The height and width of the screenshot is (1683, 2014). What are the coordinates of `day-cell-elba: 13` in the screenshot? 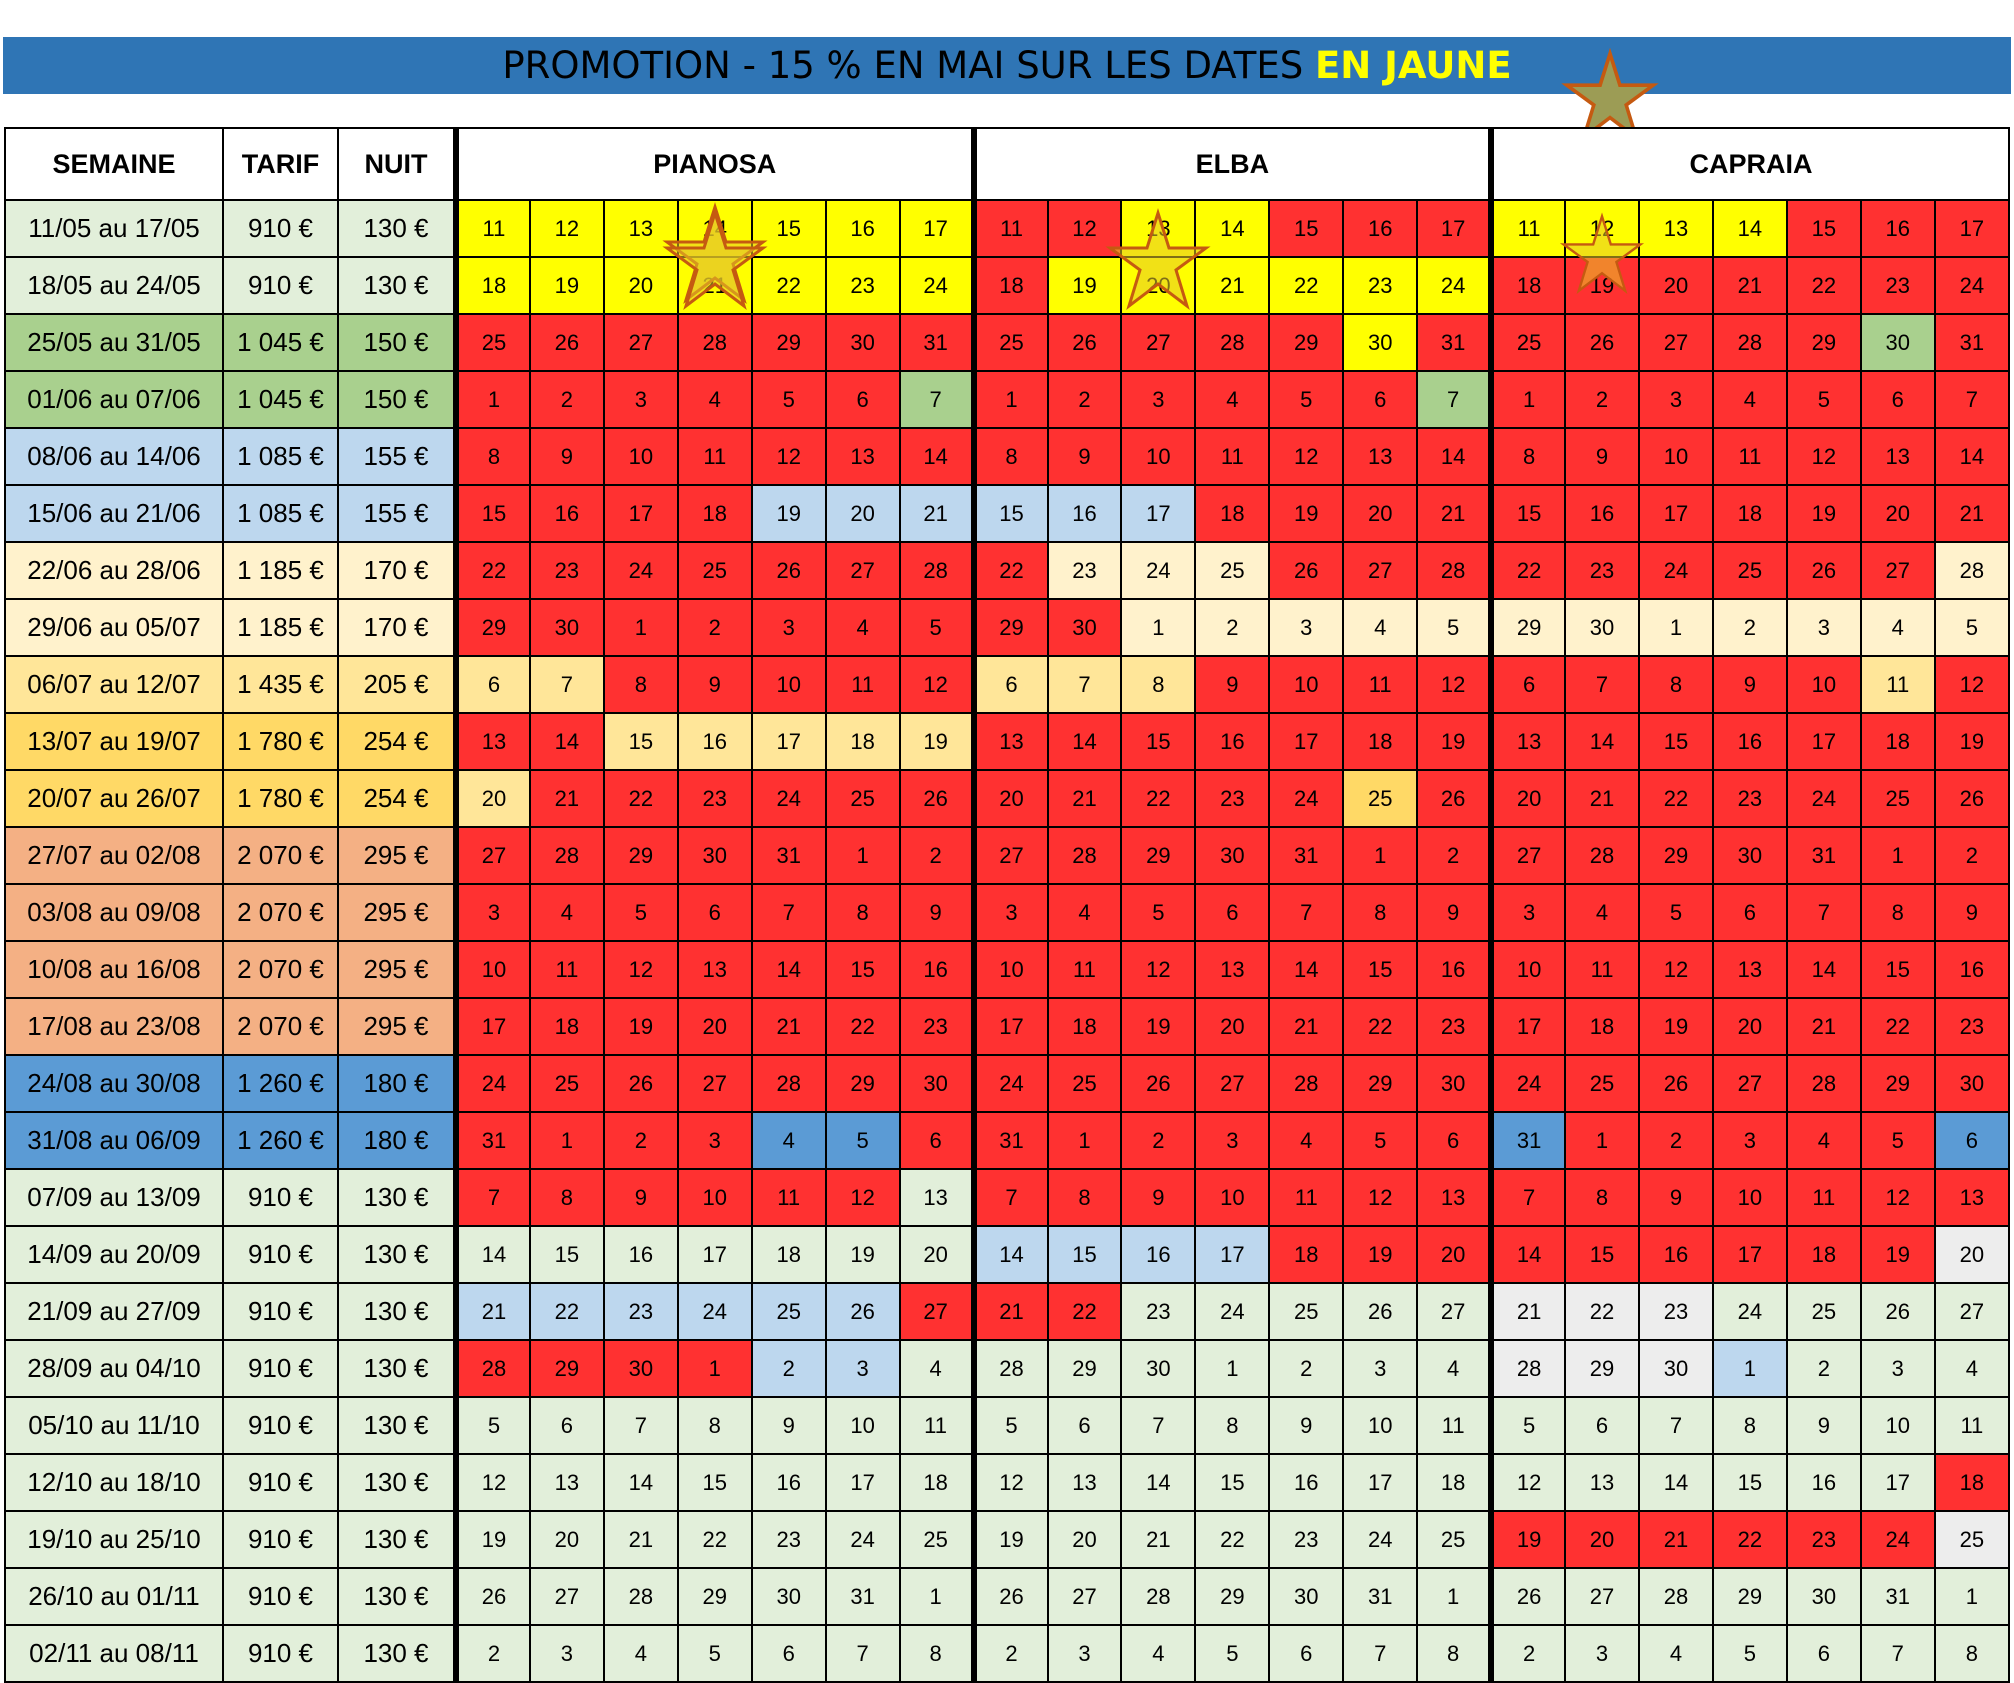 It's located at (1380, 456).